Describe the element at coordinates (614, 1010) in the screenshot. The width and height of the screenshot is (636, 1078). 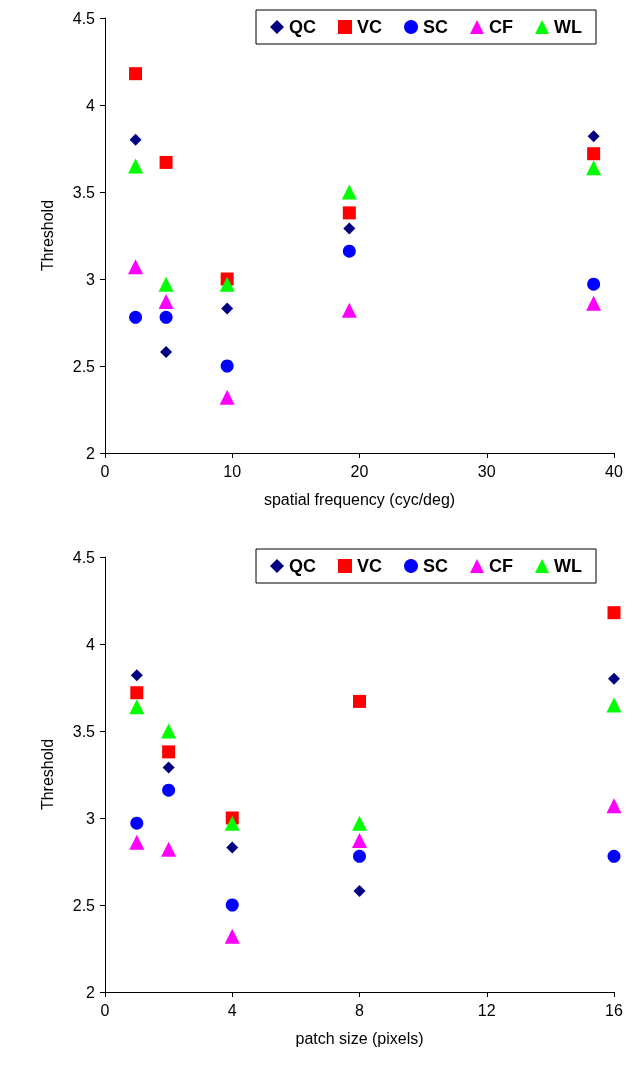
I see `x-tick-label: 16` at that location.